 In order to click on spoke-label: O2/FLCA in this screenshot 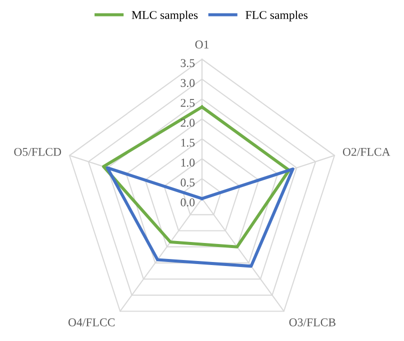, I will do `click(366, 152)`.